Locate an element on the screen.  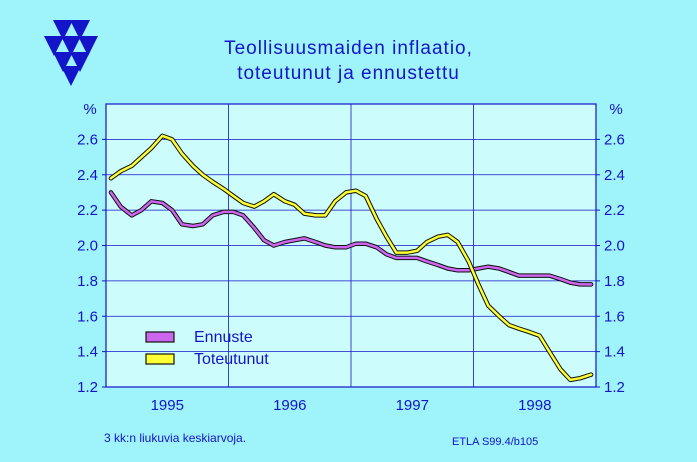
logo-triangle is located at coordinates (71, 76).